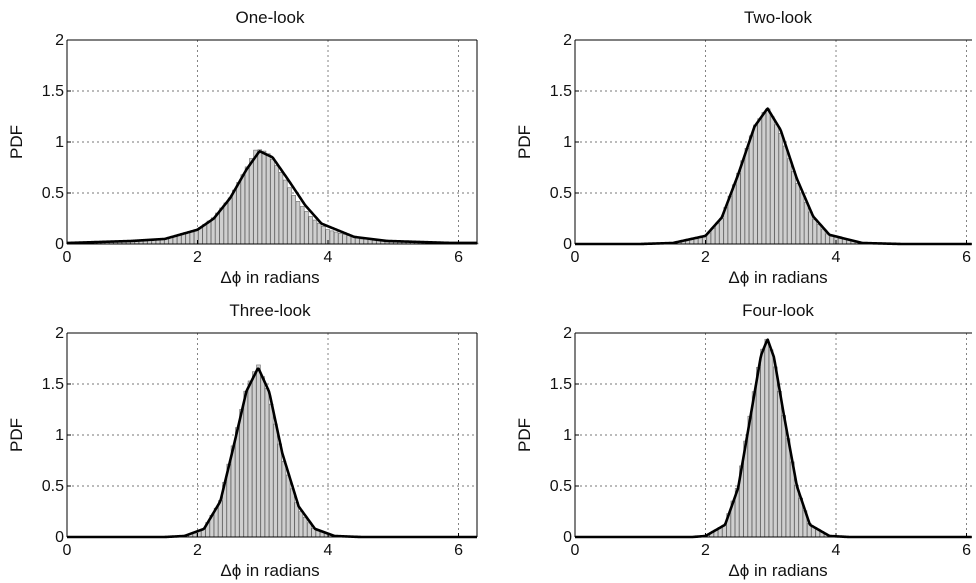 Image resolution: width=976 pixels, height=583 pixels. I want to click on chart-title: Three-look, so click(270, 310).